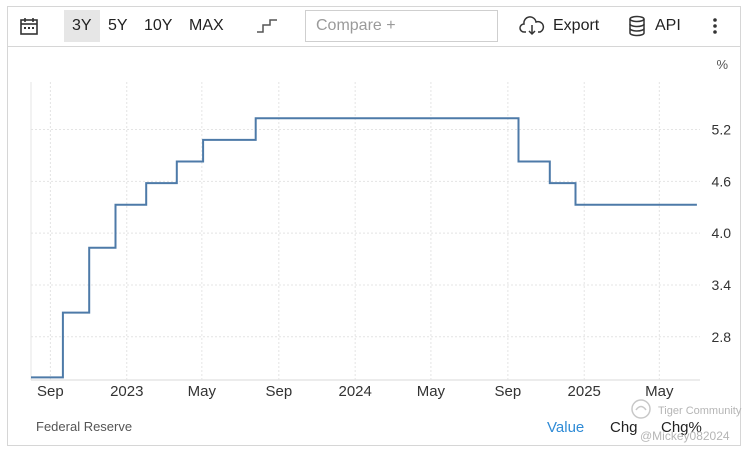 Image resolution: width=750 pixels, height=453 pixels. I want to click on value-view-button: Value, so click(566, 427).